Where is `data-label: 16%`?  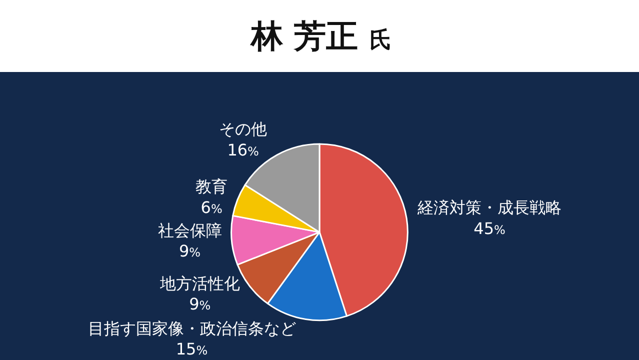
data-label: 16% is located at coordinates (243, 150).